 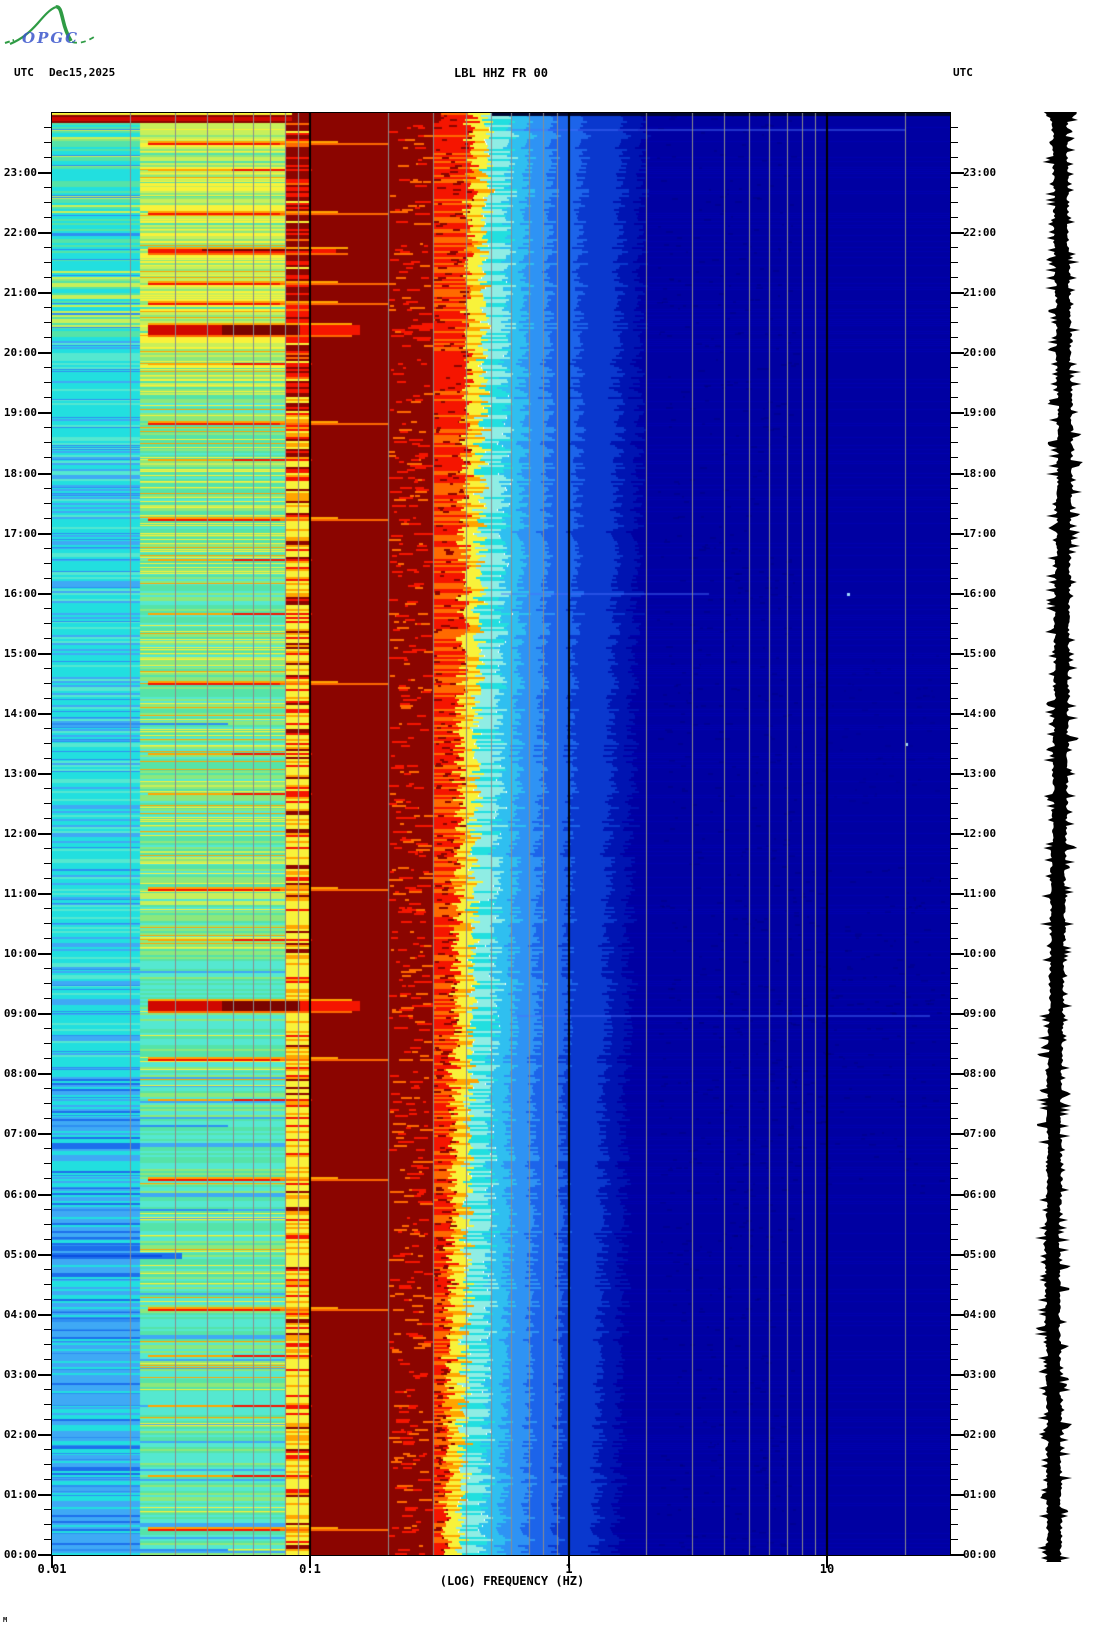 I want to click on time-label-left: 00:00, so click(x=20, y=1554).